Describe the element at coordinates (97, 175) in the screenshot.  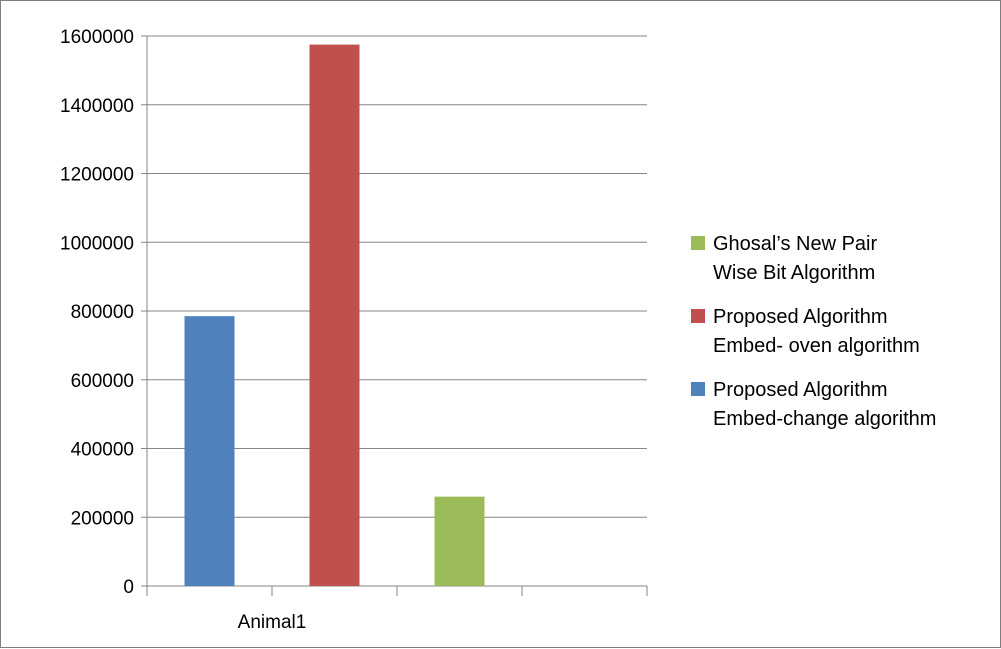
I see `y-tick-label: 1200000` at that location.